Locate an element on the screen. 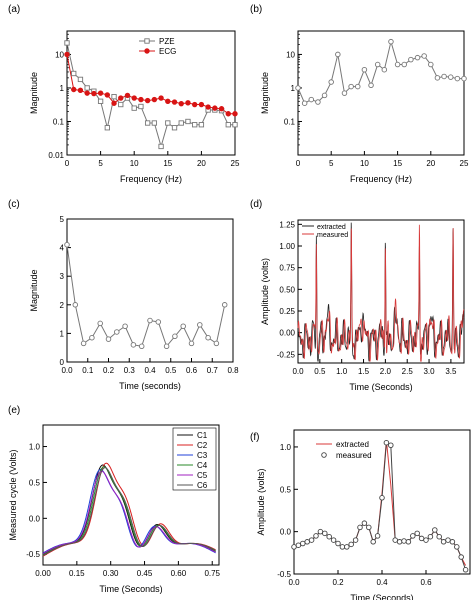 The height and width of the screenshot is (600, 474). y-axis-title: Magnitude is located at coordinates (34, 93).